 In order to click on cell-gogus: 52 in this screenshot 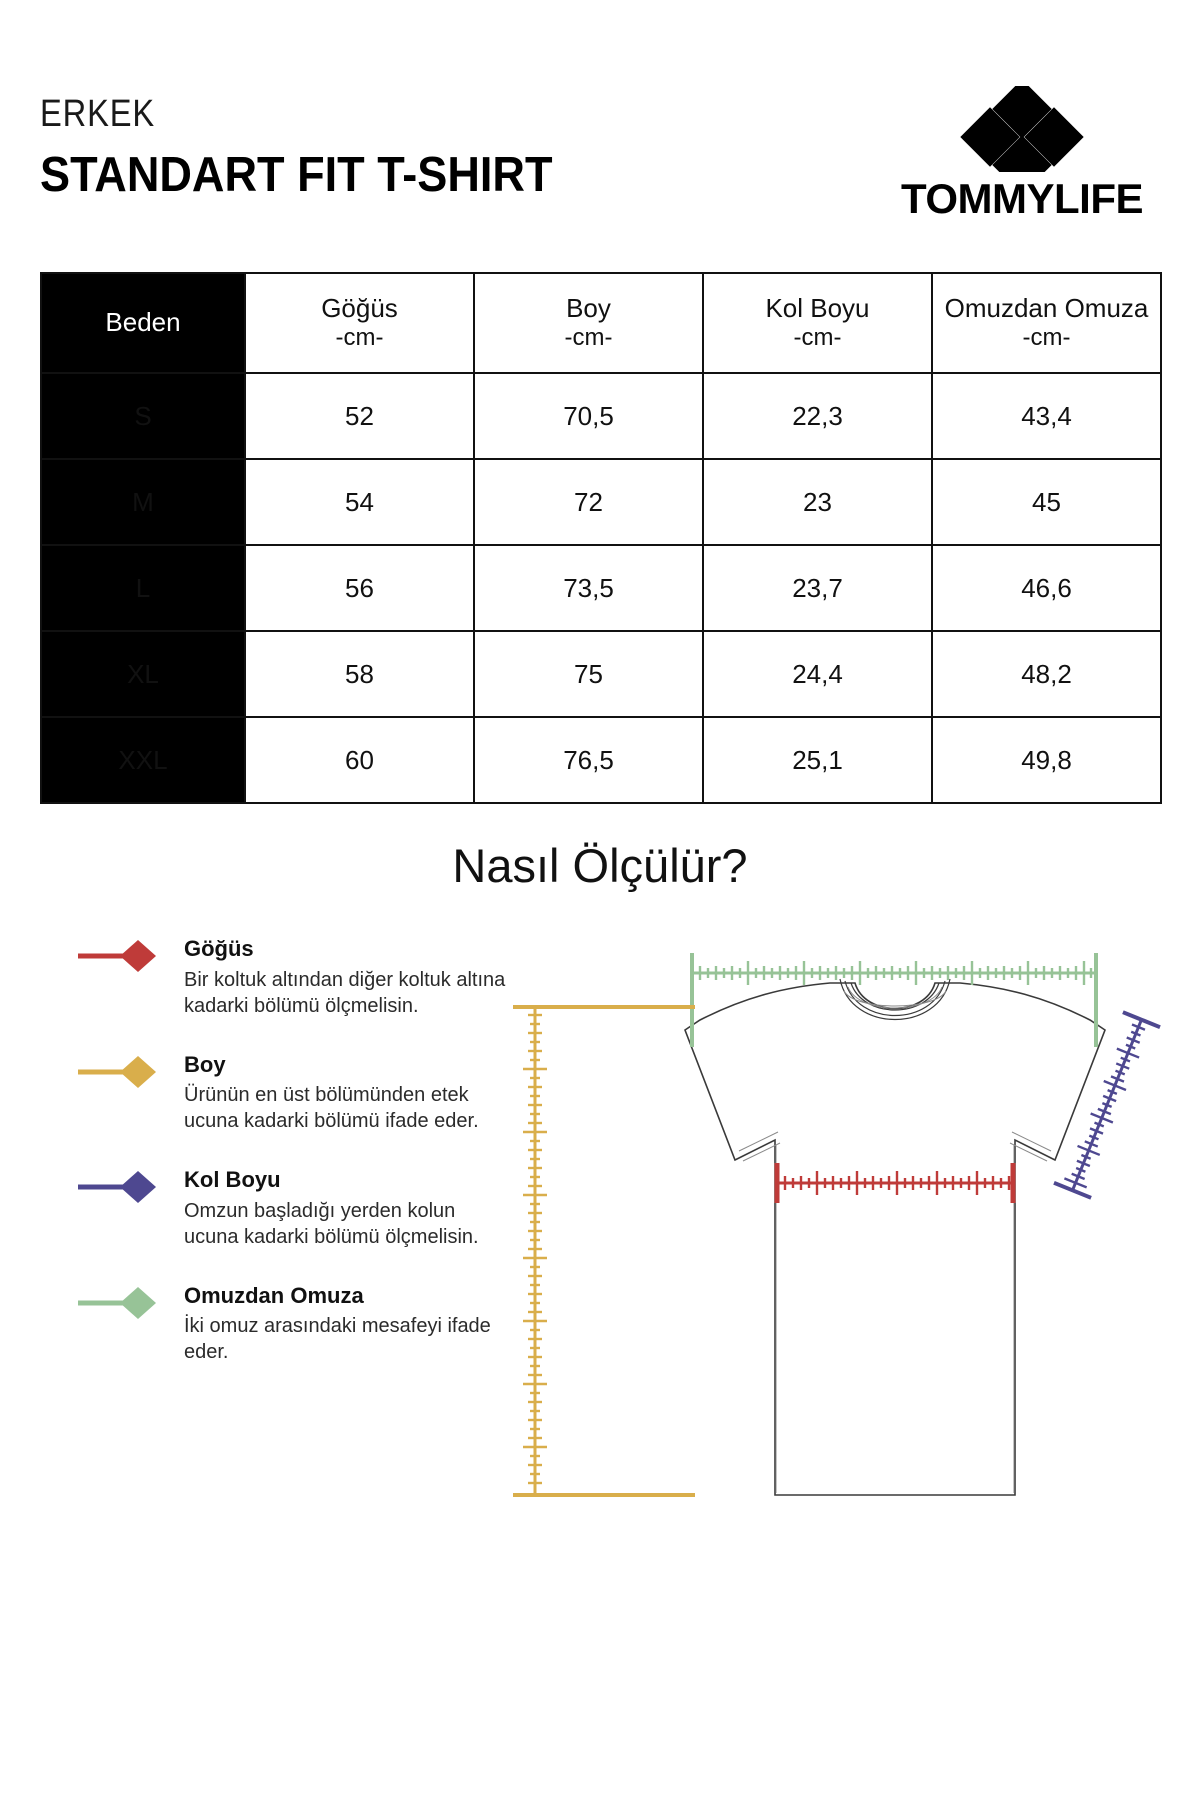, I will do `click(359, 416)`.